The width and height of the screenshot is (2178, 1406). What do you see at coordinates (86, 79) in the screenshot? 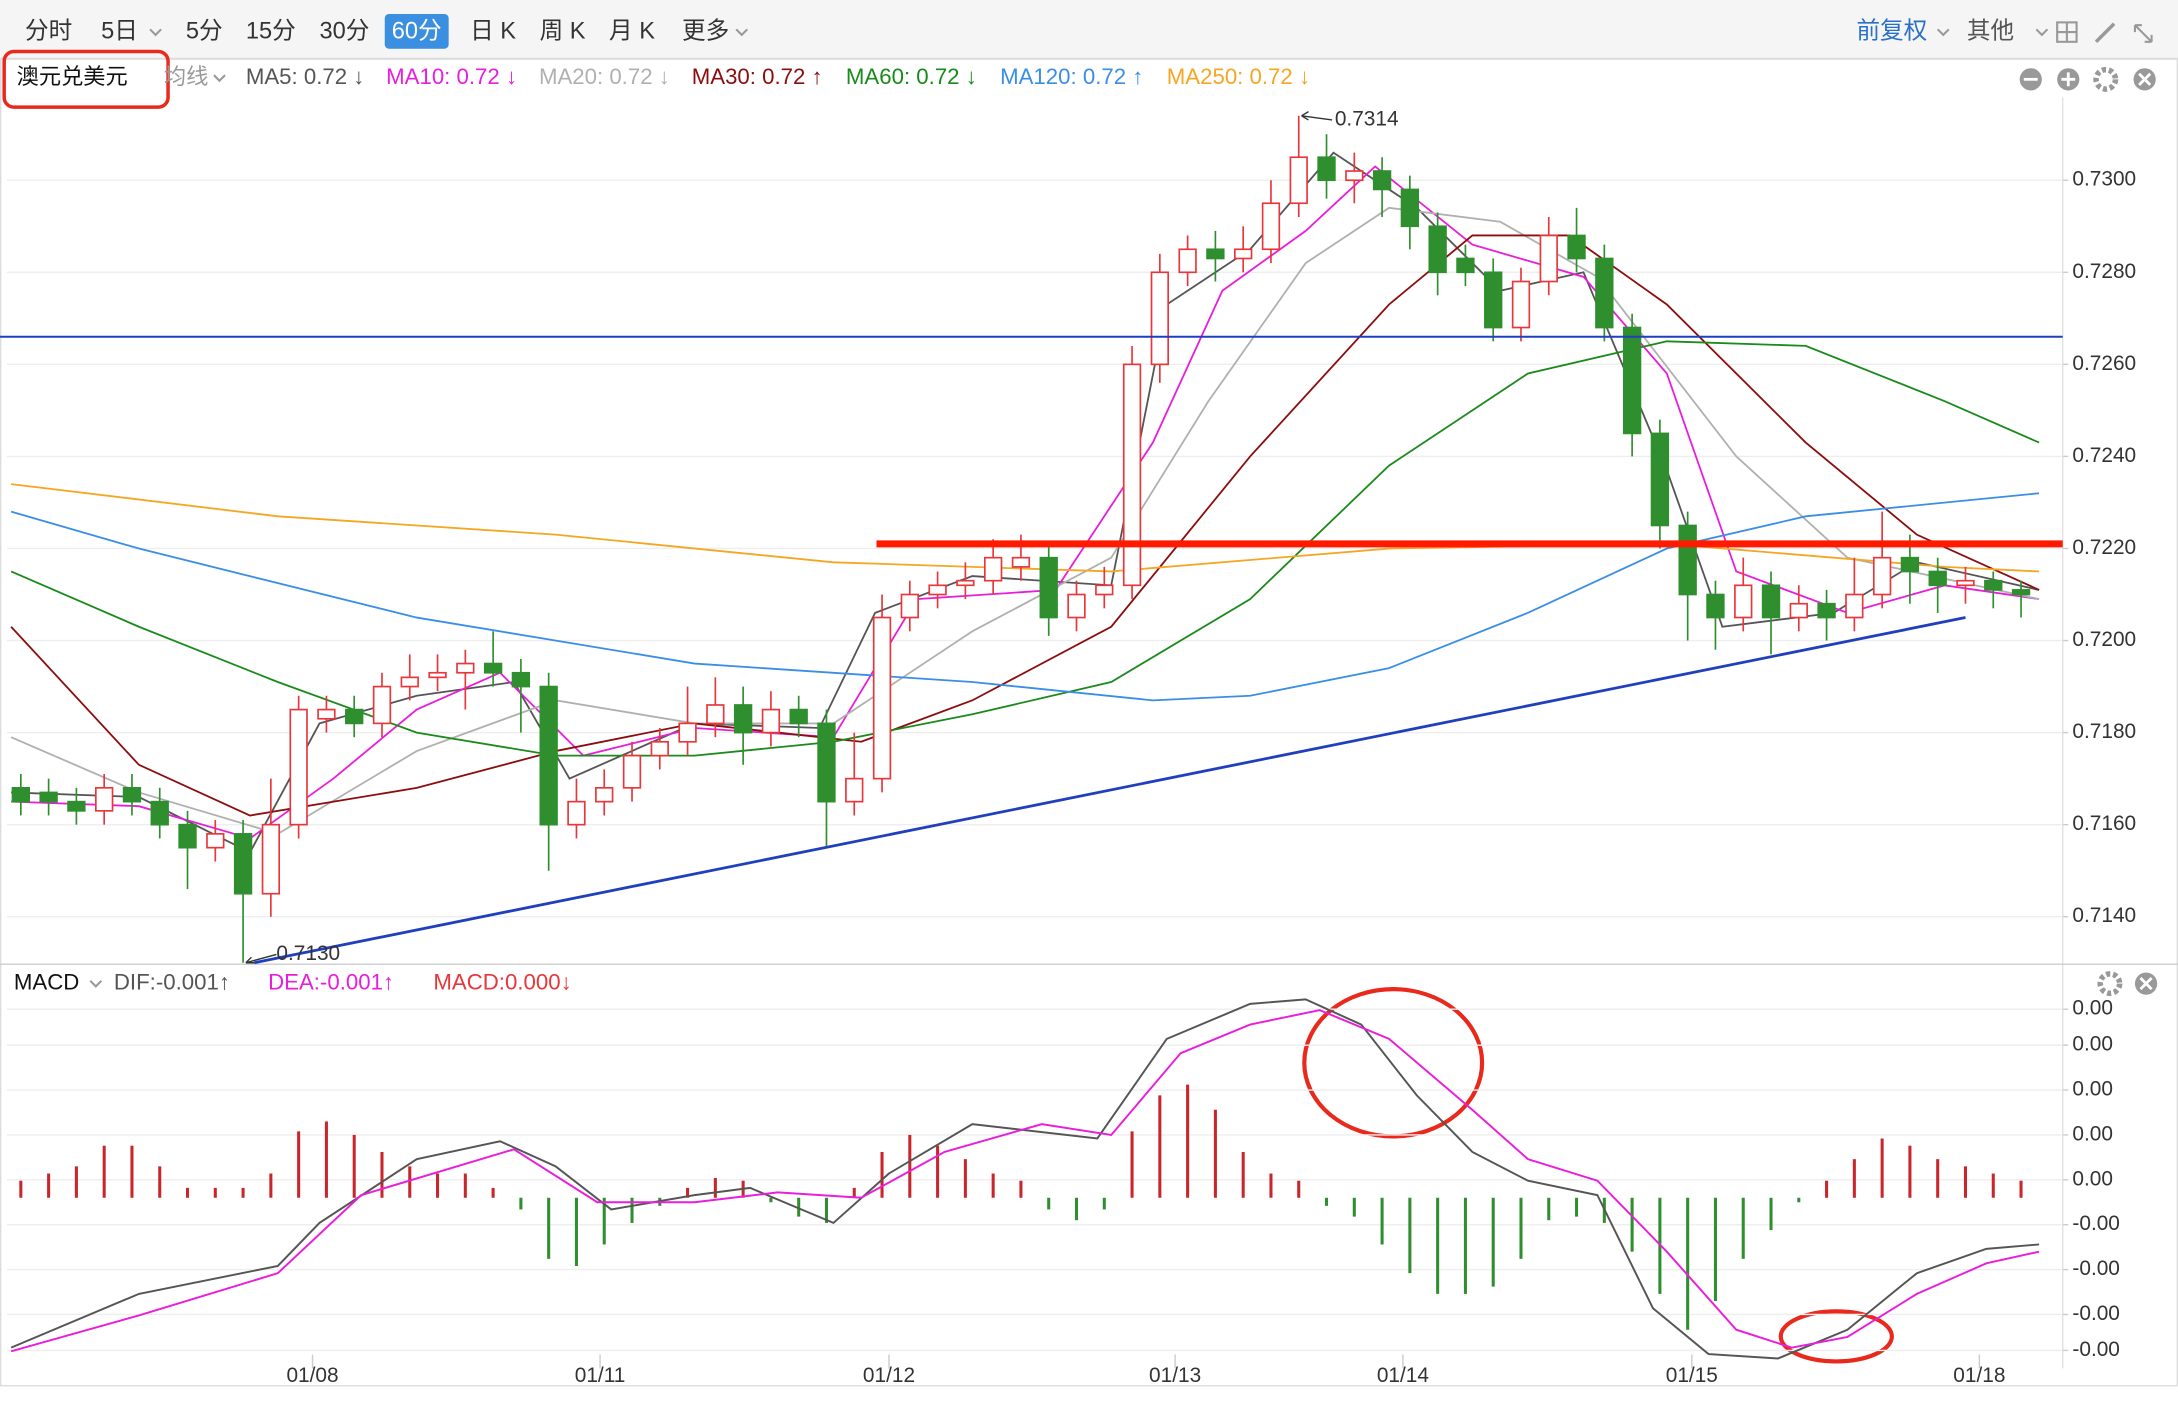
I see `title-highlight` at bounding box center [86, 79].